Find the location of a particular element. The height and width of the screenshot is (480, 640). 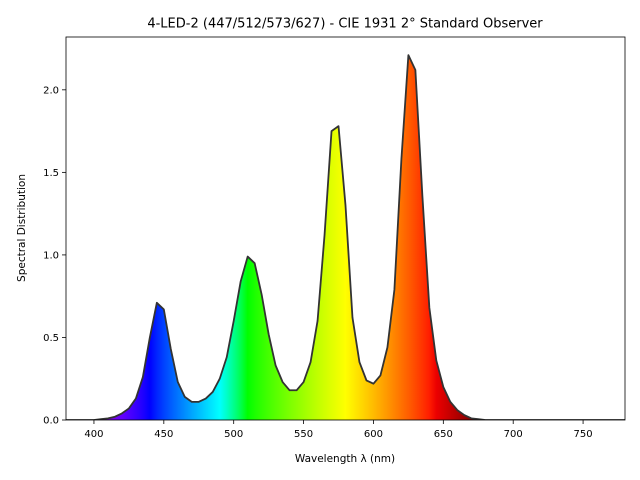

x-tick-label: 500 is located at coordinates (233, 434).